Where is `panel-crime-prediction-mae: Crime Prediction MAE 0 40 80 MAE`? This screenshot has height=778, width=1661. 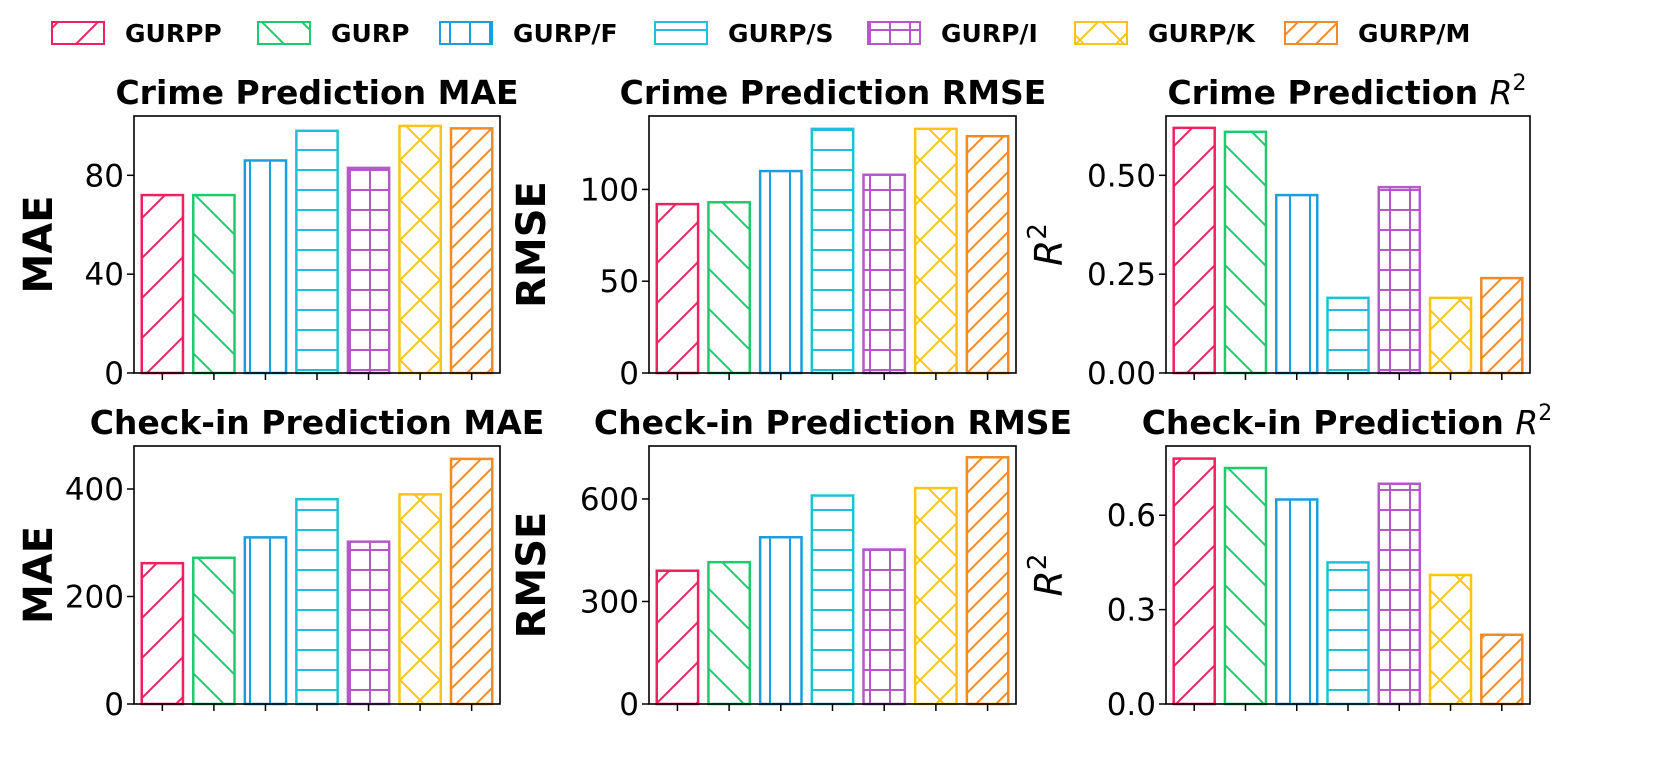 panel-crime-prediction-mae: Crime Prediction MAE 0 40 80 MAE is located at coordinates (267, 232).